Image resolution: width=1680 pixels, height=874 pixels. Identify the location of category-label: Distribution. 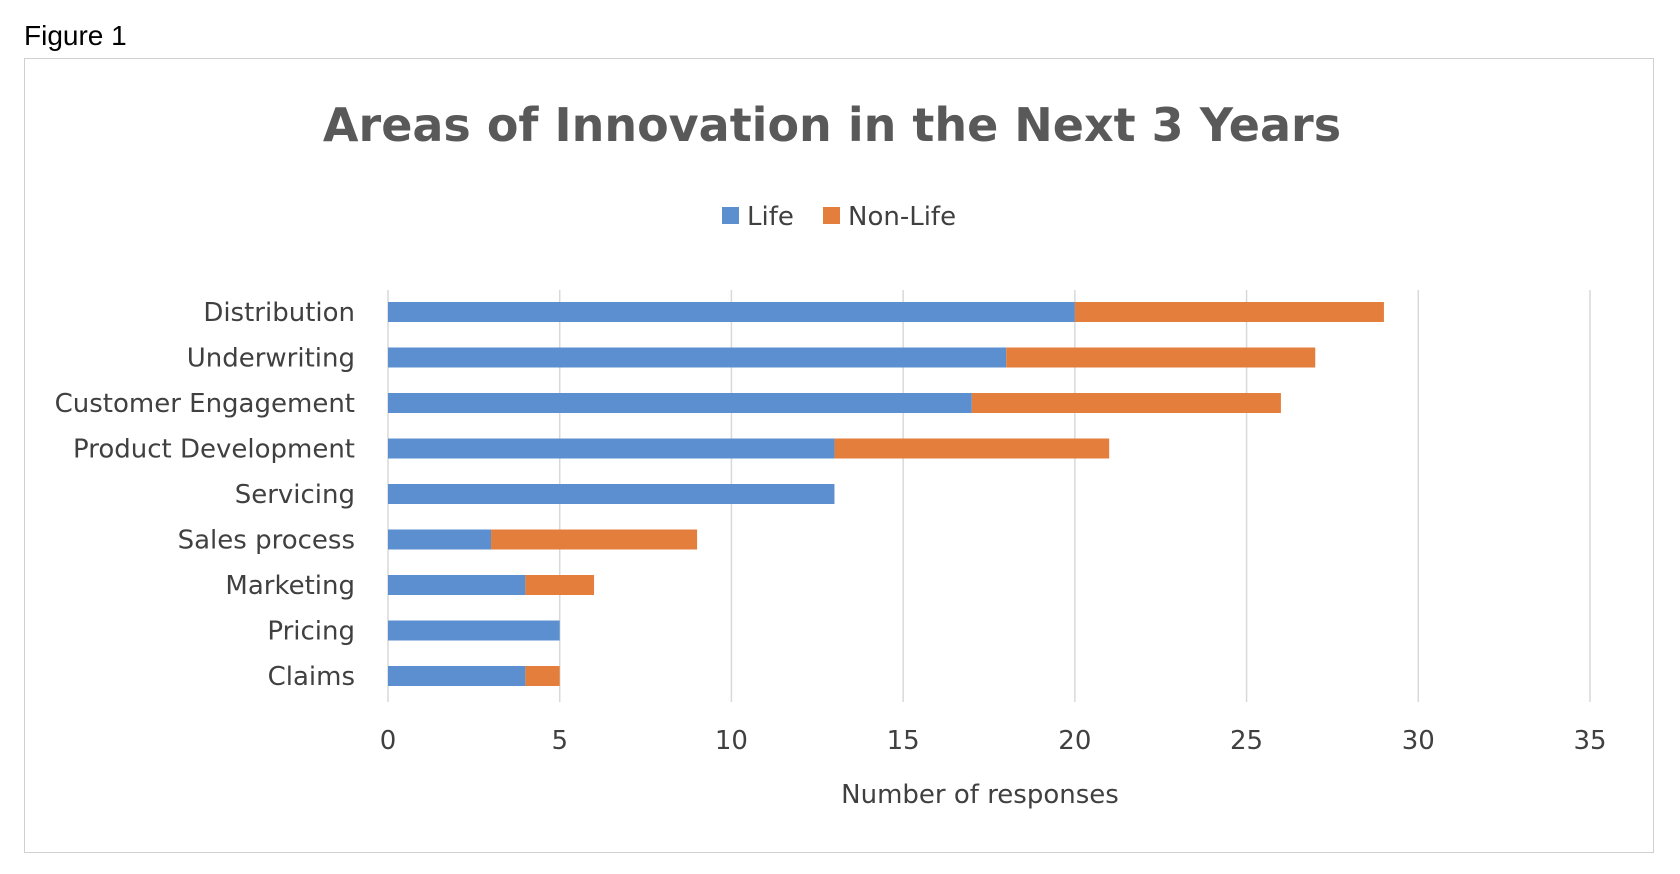
(279, 313).